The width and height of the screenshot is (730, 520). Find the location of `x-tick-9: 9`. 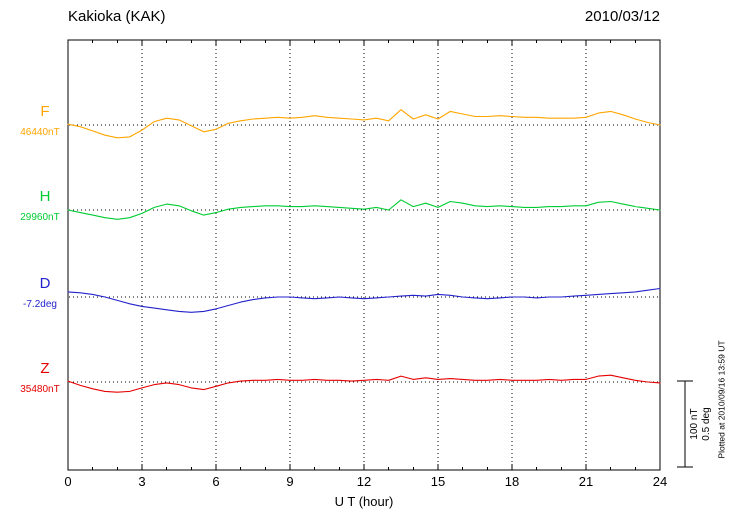

x-tick-9: 9 is located at coordinates (290, 481).